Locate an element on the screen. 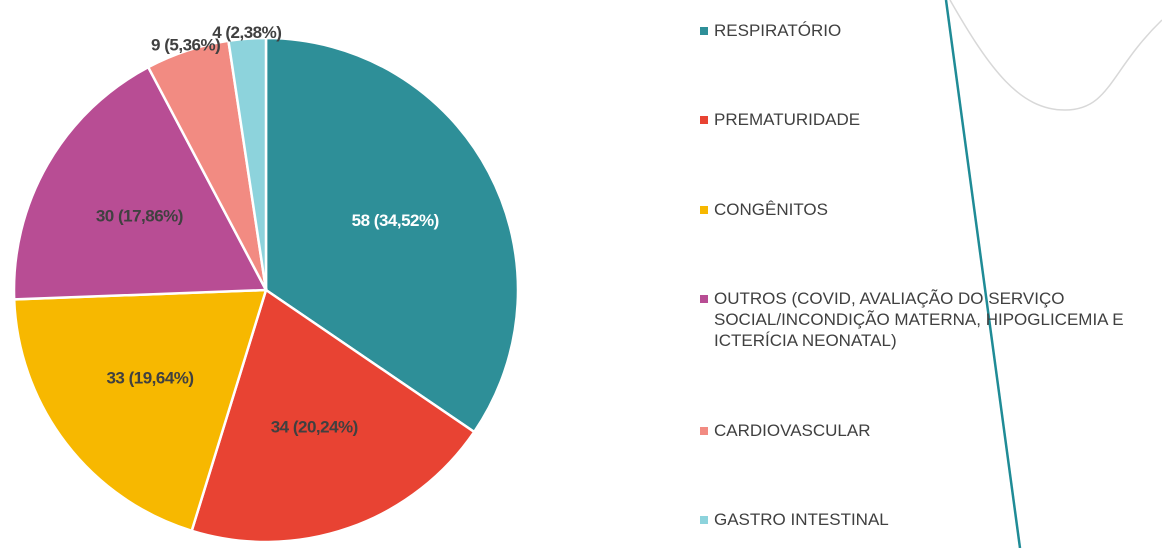 The width and height of the screenshot is (1162, 548). legend-label: CARDIOVASCULAR is located at coordinates (792, 430).